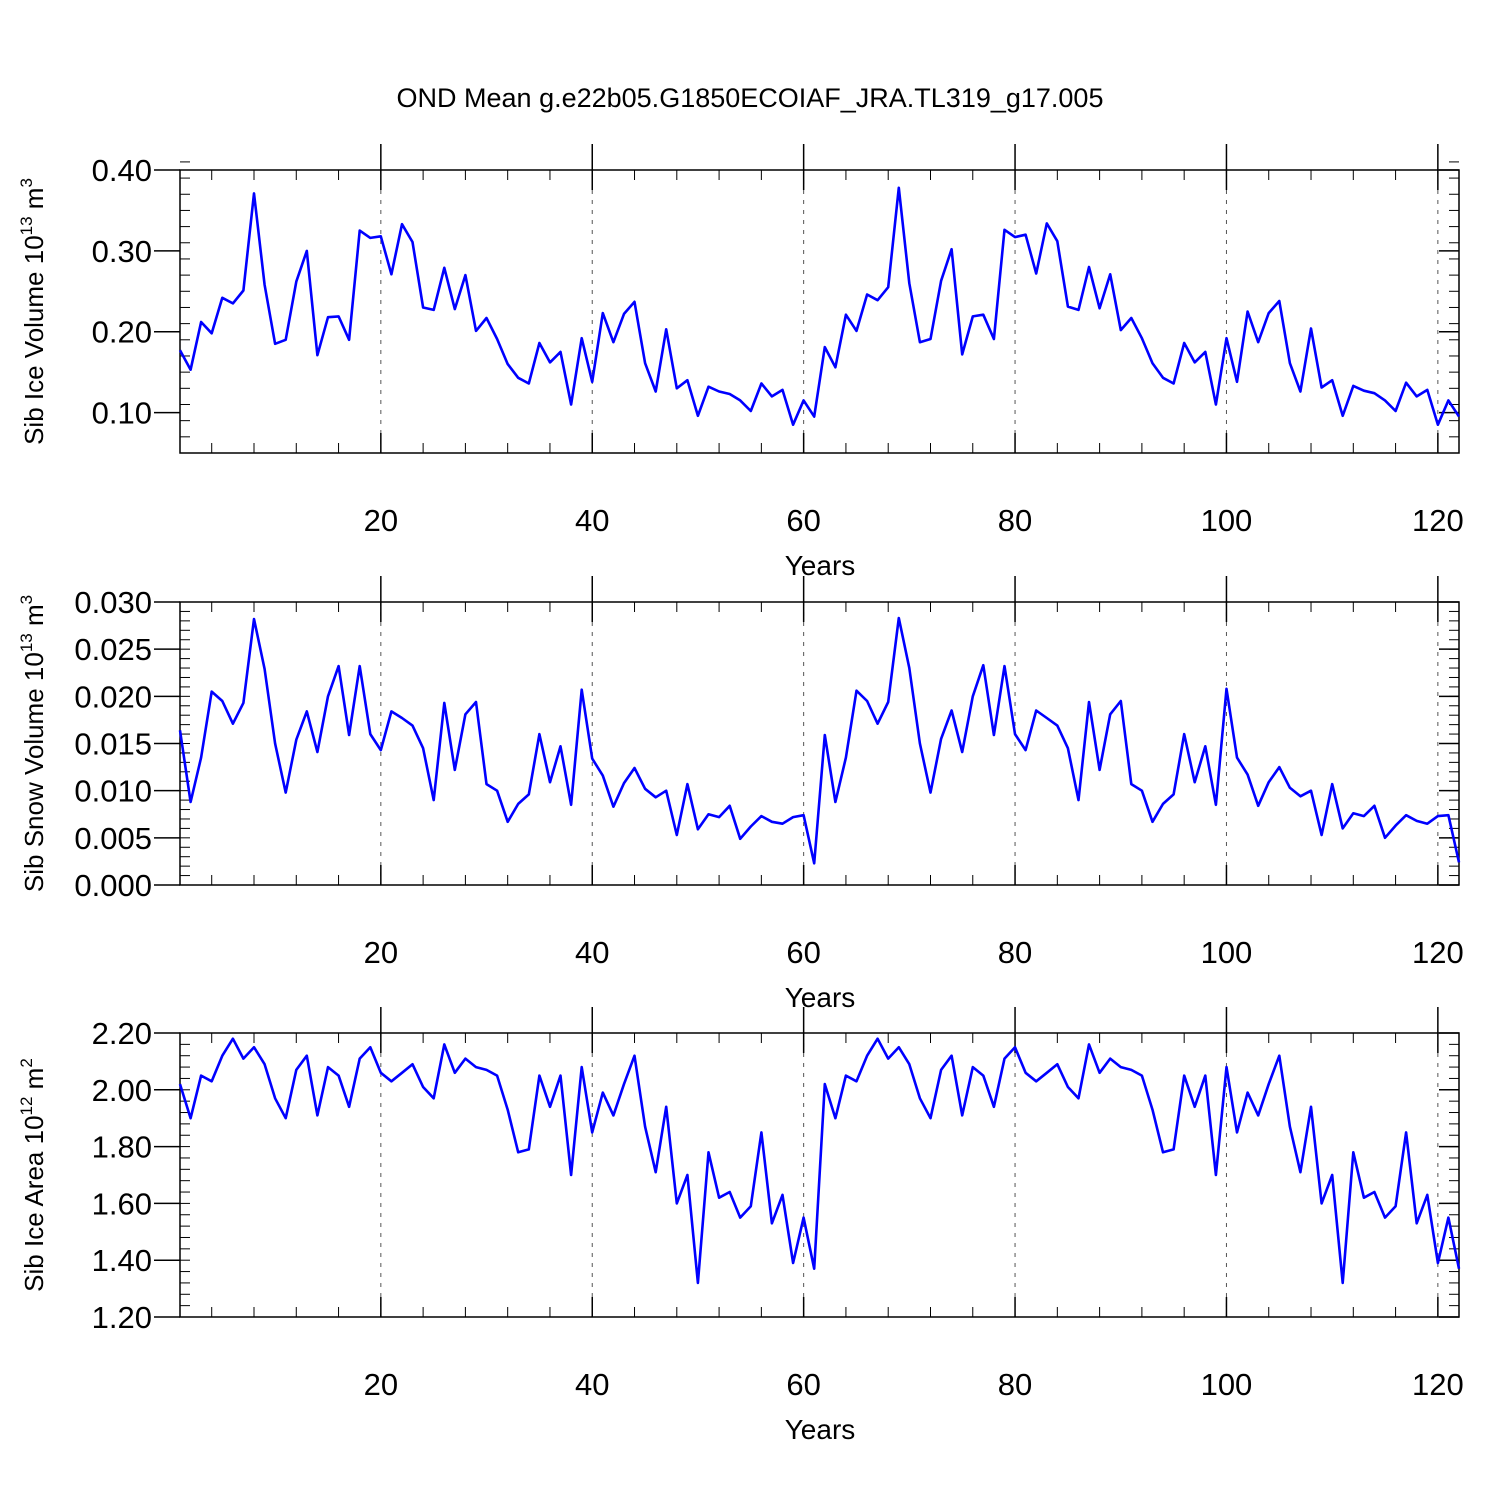 The width and height of the screenshot is (1500, 1500). Describe the element at coordinates (113, 838) in the screenshot. I see `y-tick-label: 0.005` at that location.